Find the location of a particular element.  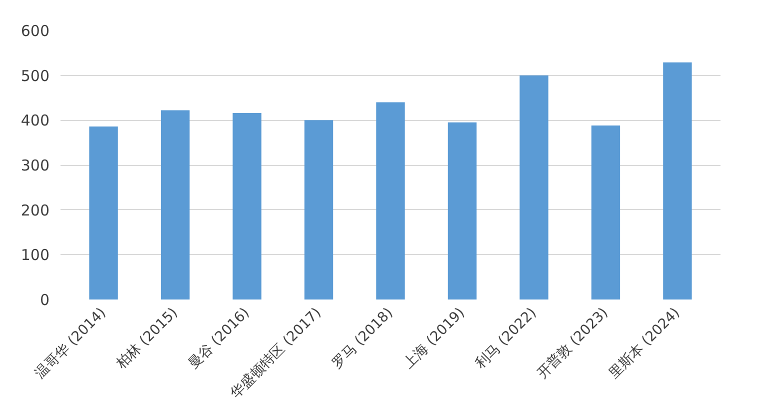

y-tick-label: 500 is located at coordinates (35, 75).